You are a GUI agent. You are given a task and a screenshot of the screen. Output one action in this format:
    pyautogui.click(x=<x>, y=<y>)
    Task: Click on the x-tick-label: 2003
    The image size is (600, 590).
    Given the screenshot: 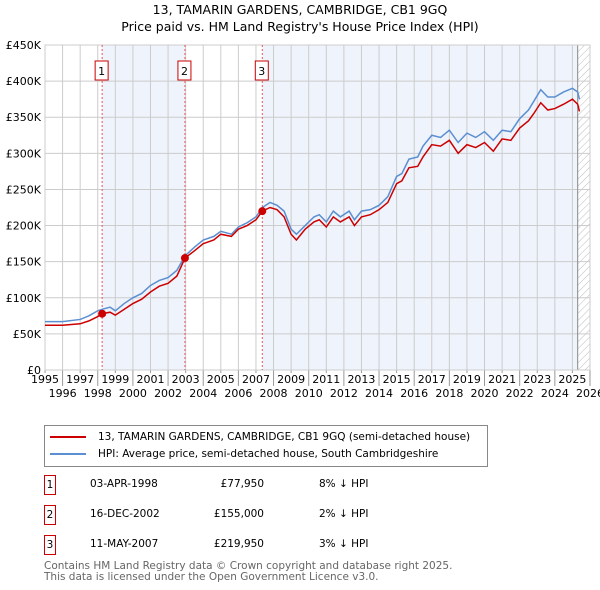 What is the action you would take?
    pyautogui.click(x=186, y=379)
    